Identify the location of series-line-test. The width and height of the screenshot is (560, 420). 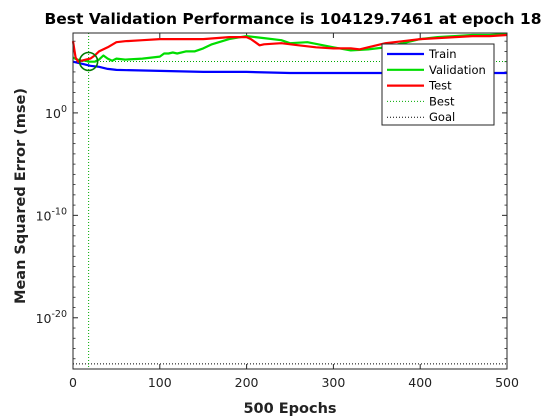
(289, 48).